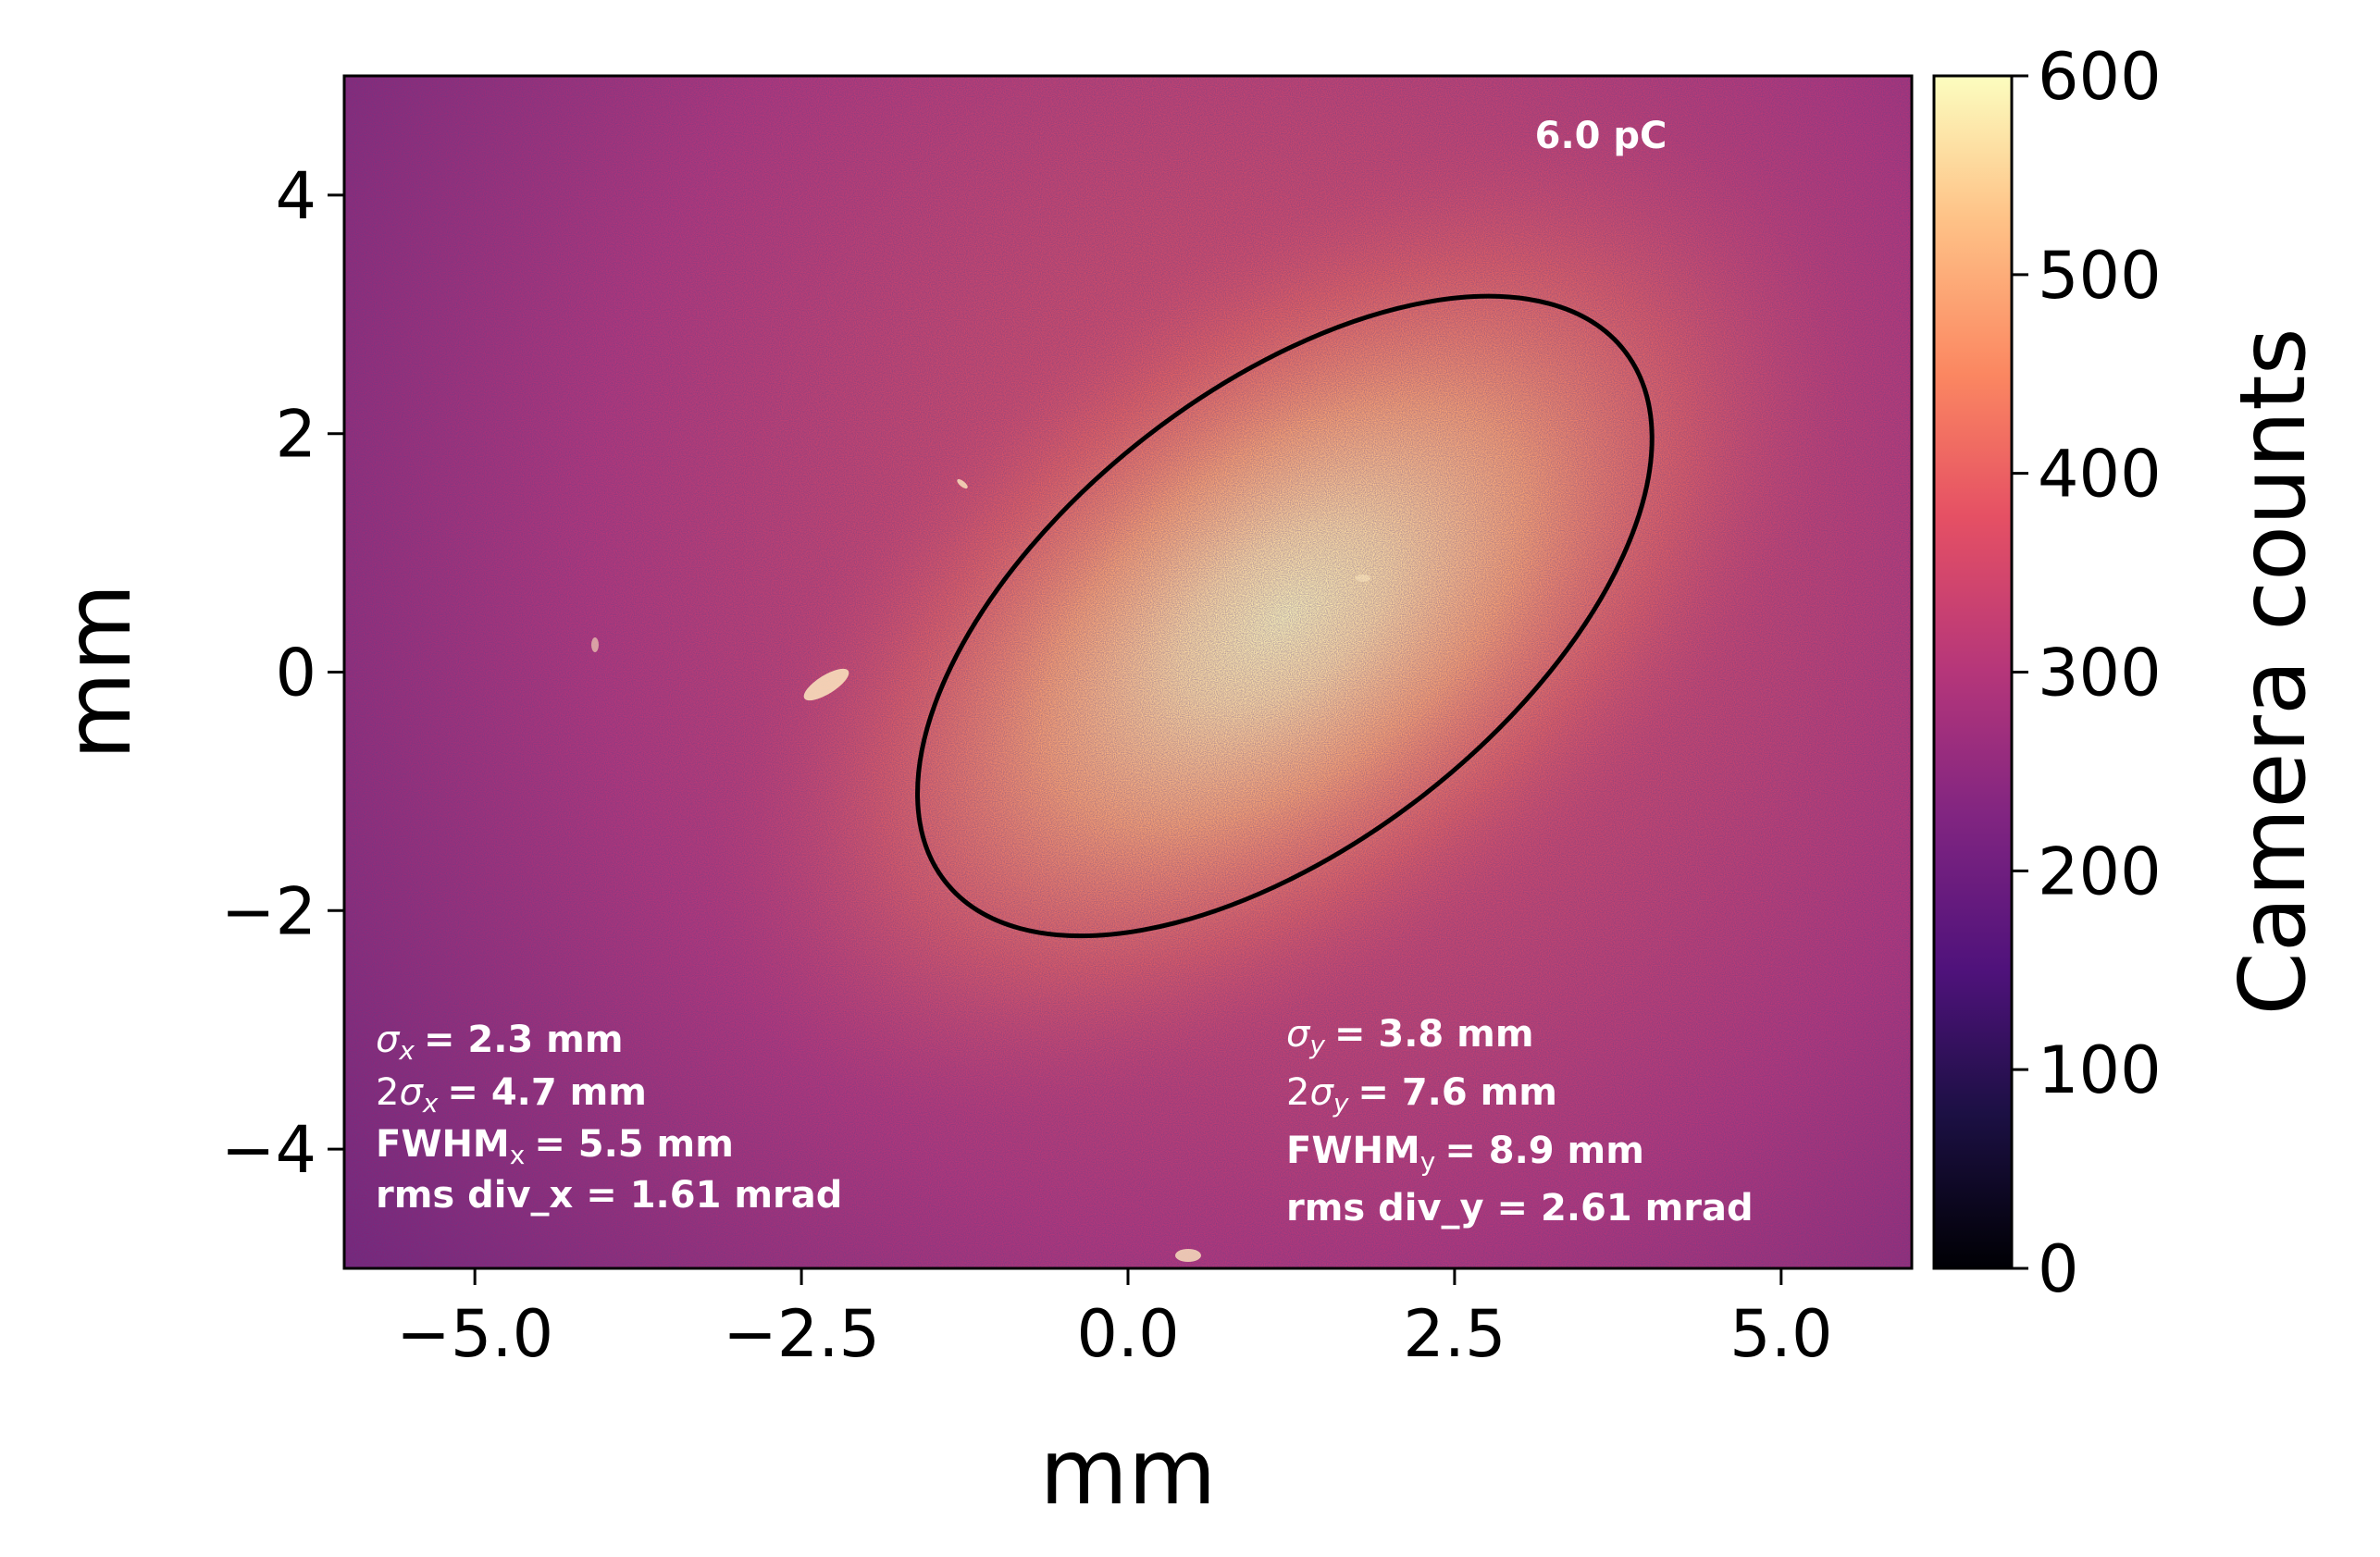 The height and width of the screenshot is (1557, 2380). What do you see at coordinates (1127, 1334) in the screenshot?
I see `x-tick-label: 0.0` at bounding box center [1127, 1334].